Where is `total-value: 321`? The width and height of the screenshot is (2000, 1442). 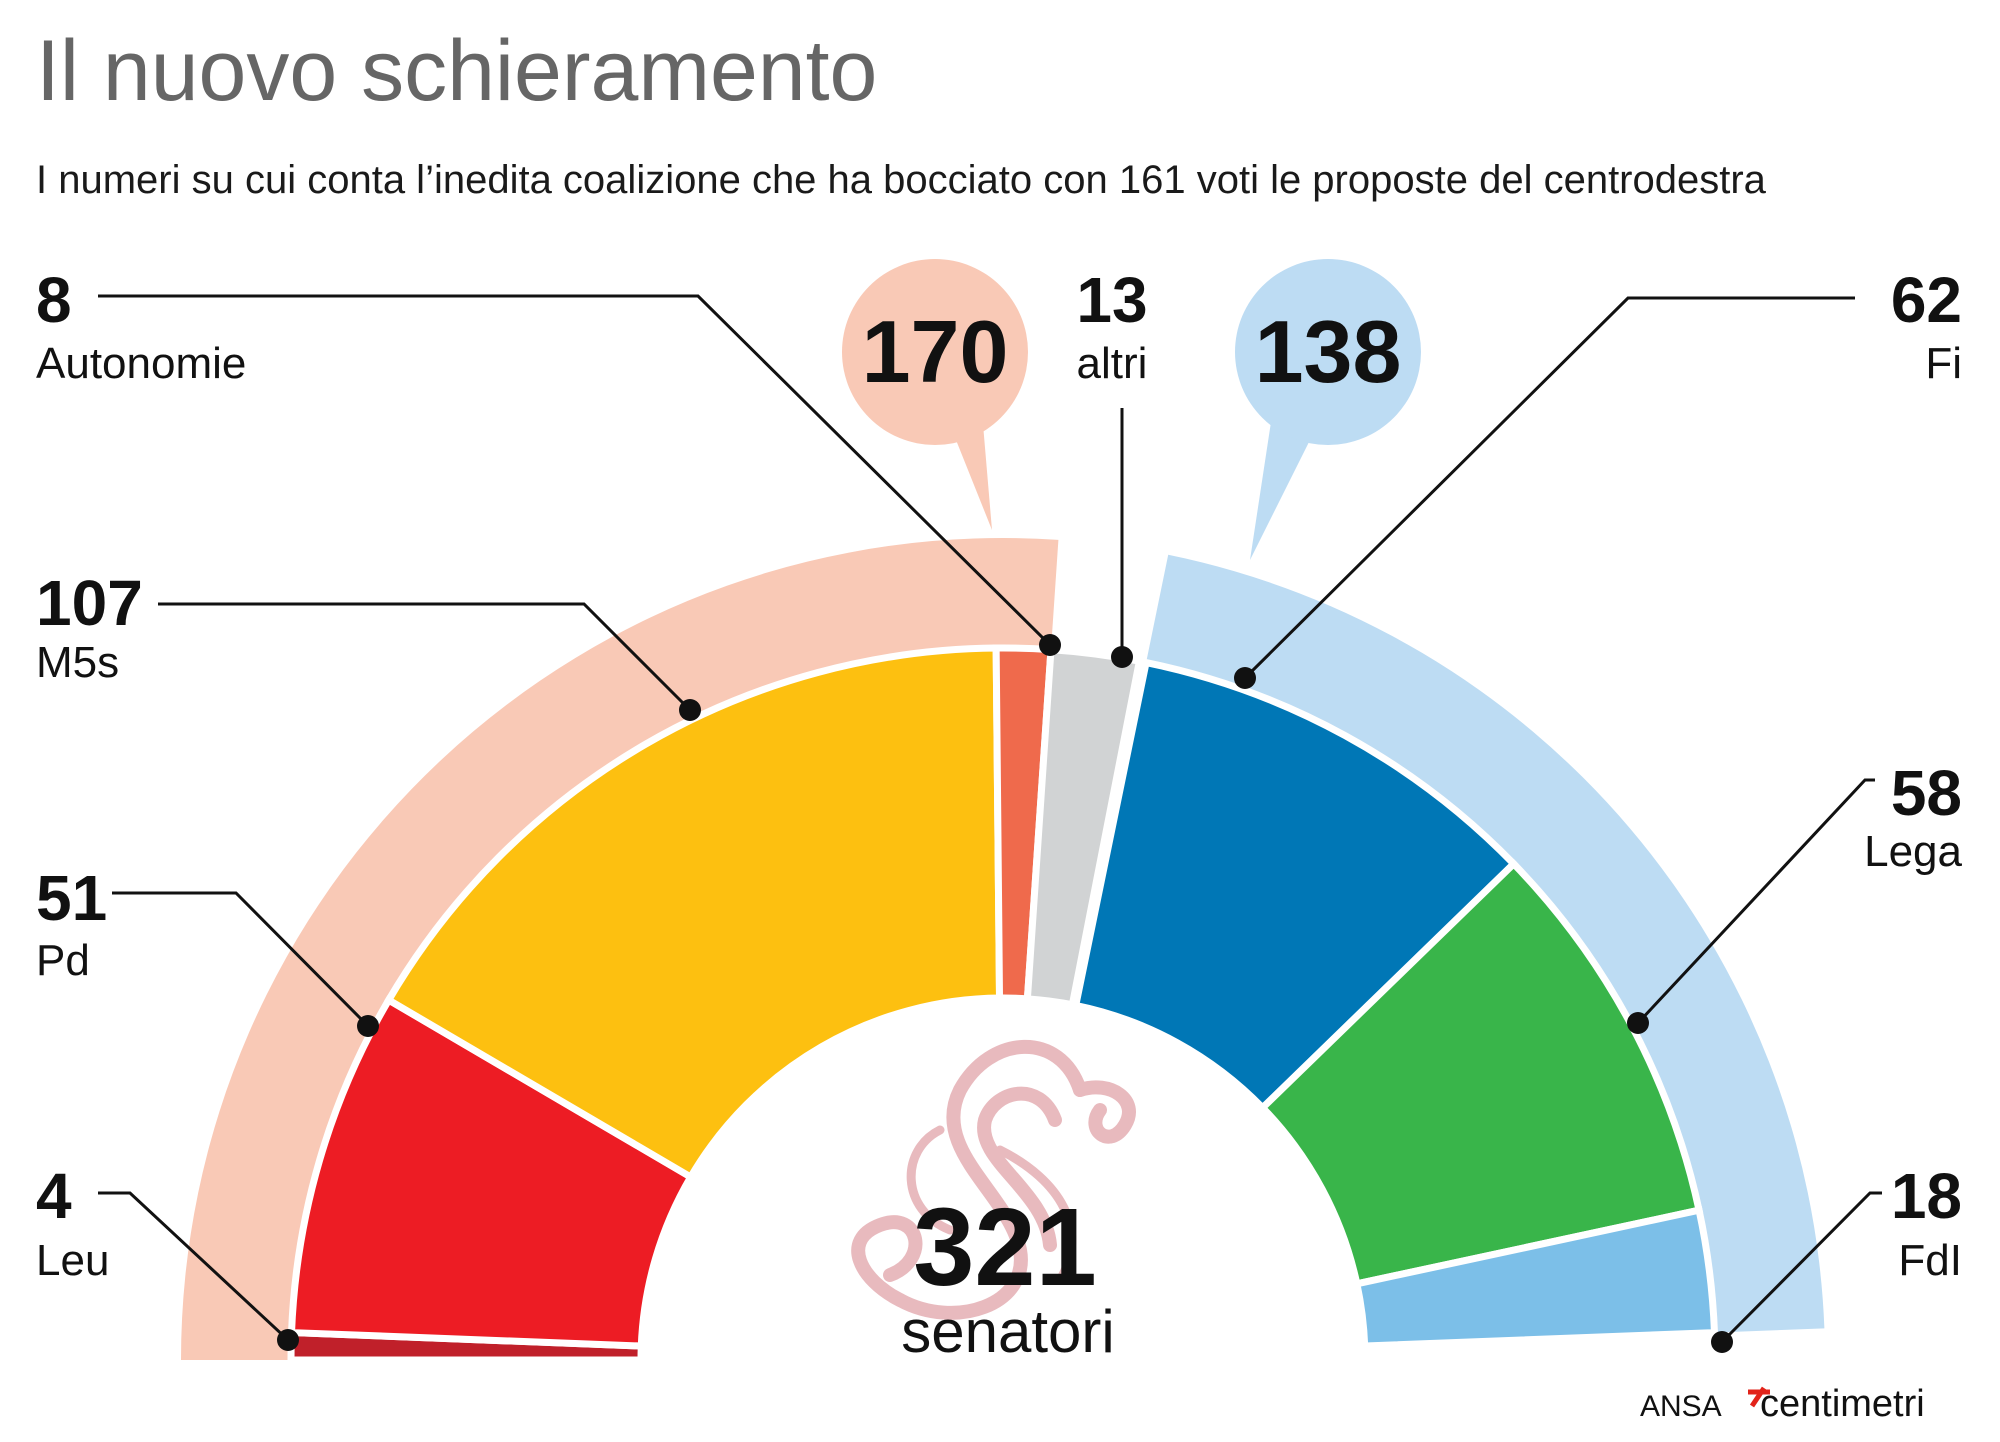 total-value: 321 is located at coordinates (1005, 1247).